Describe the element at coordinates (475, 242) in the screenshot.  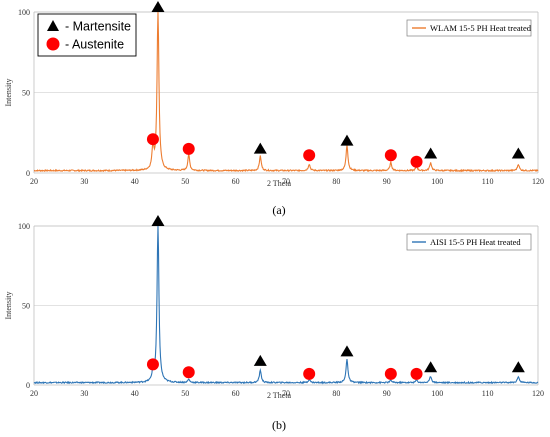
I see `legend-label: AISI 15-5 PH Heat treated` at that location.